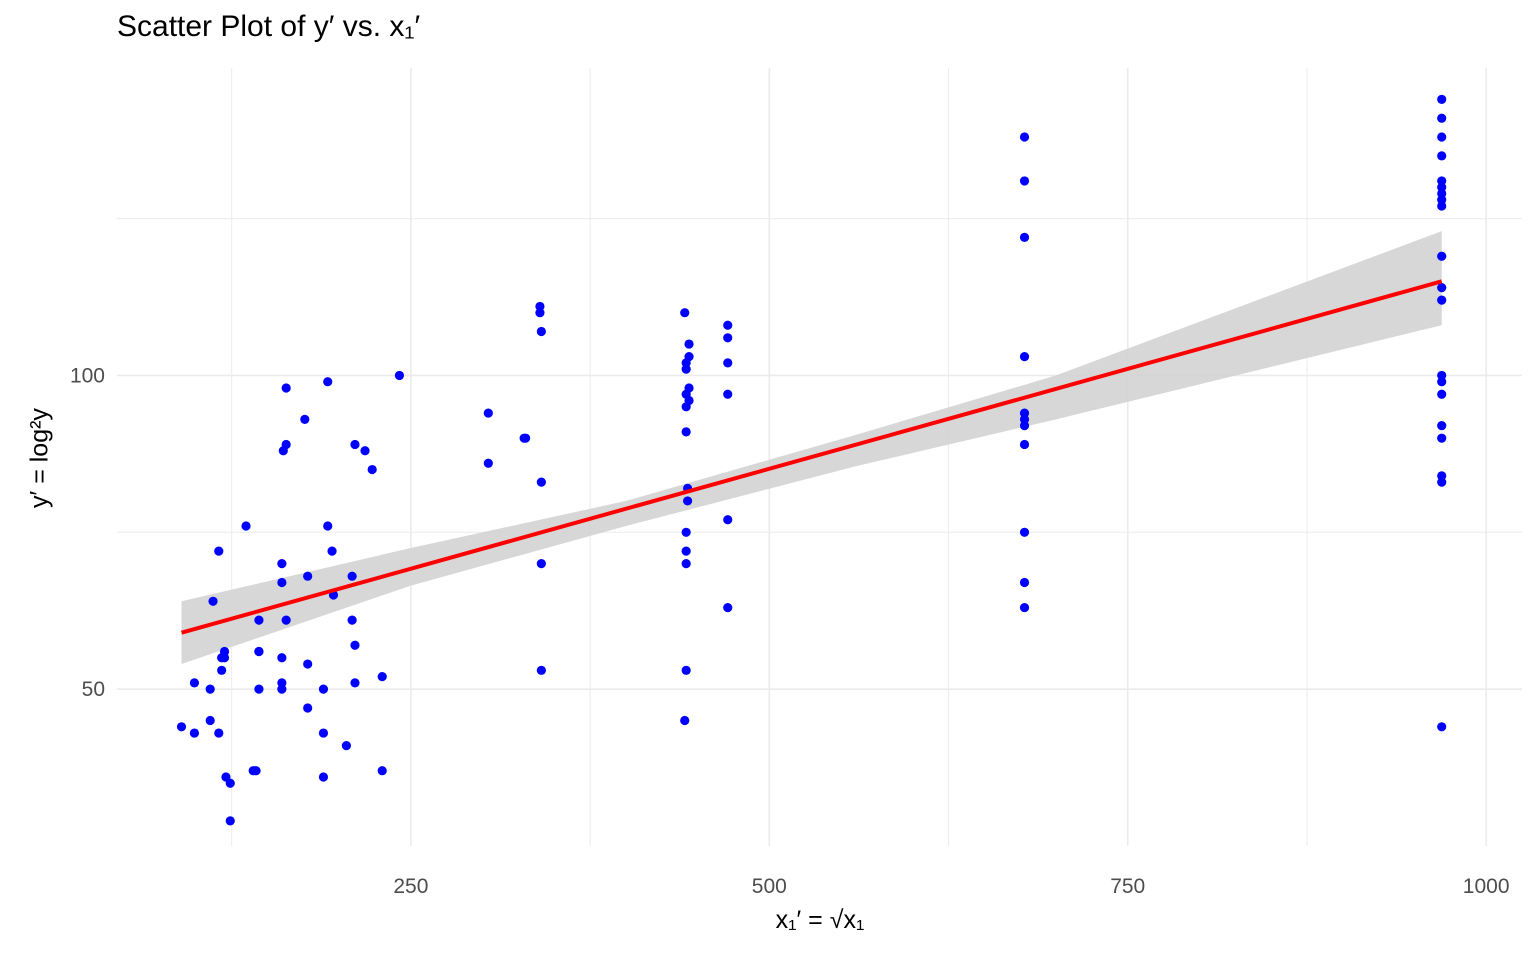 This screenshot has height=960, width=1536. I want to click on x-tick-label: 750, so click(1127, 886).